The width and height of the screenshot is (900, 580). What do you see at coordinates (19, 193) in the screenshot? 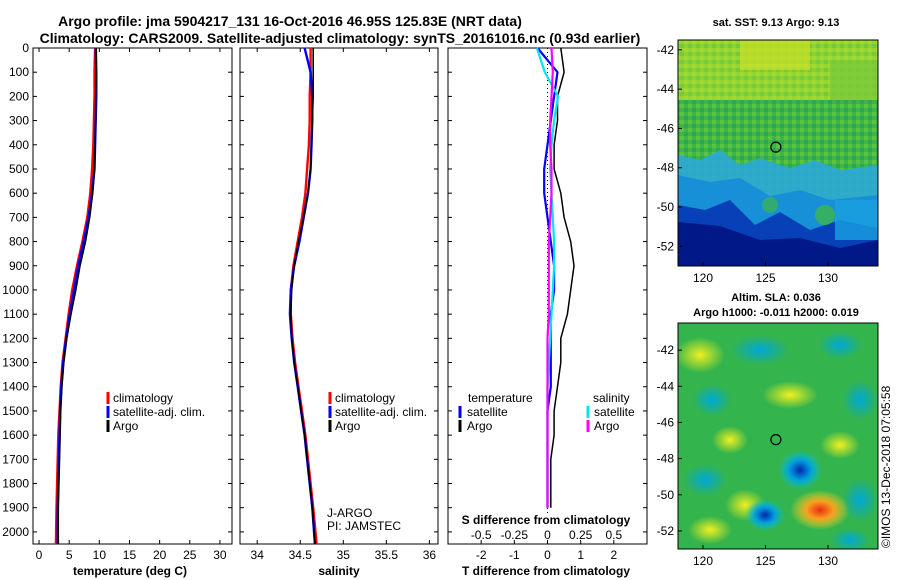
I see `y-tick-label: 600` at bounding box center [19, 193].